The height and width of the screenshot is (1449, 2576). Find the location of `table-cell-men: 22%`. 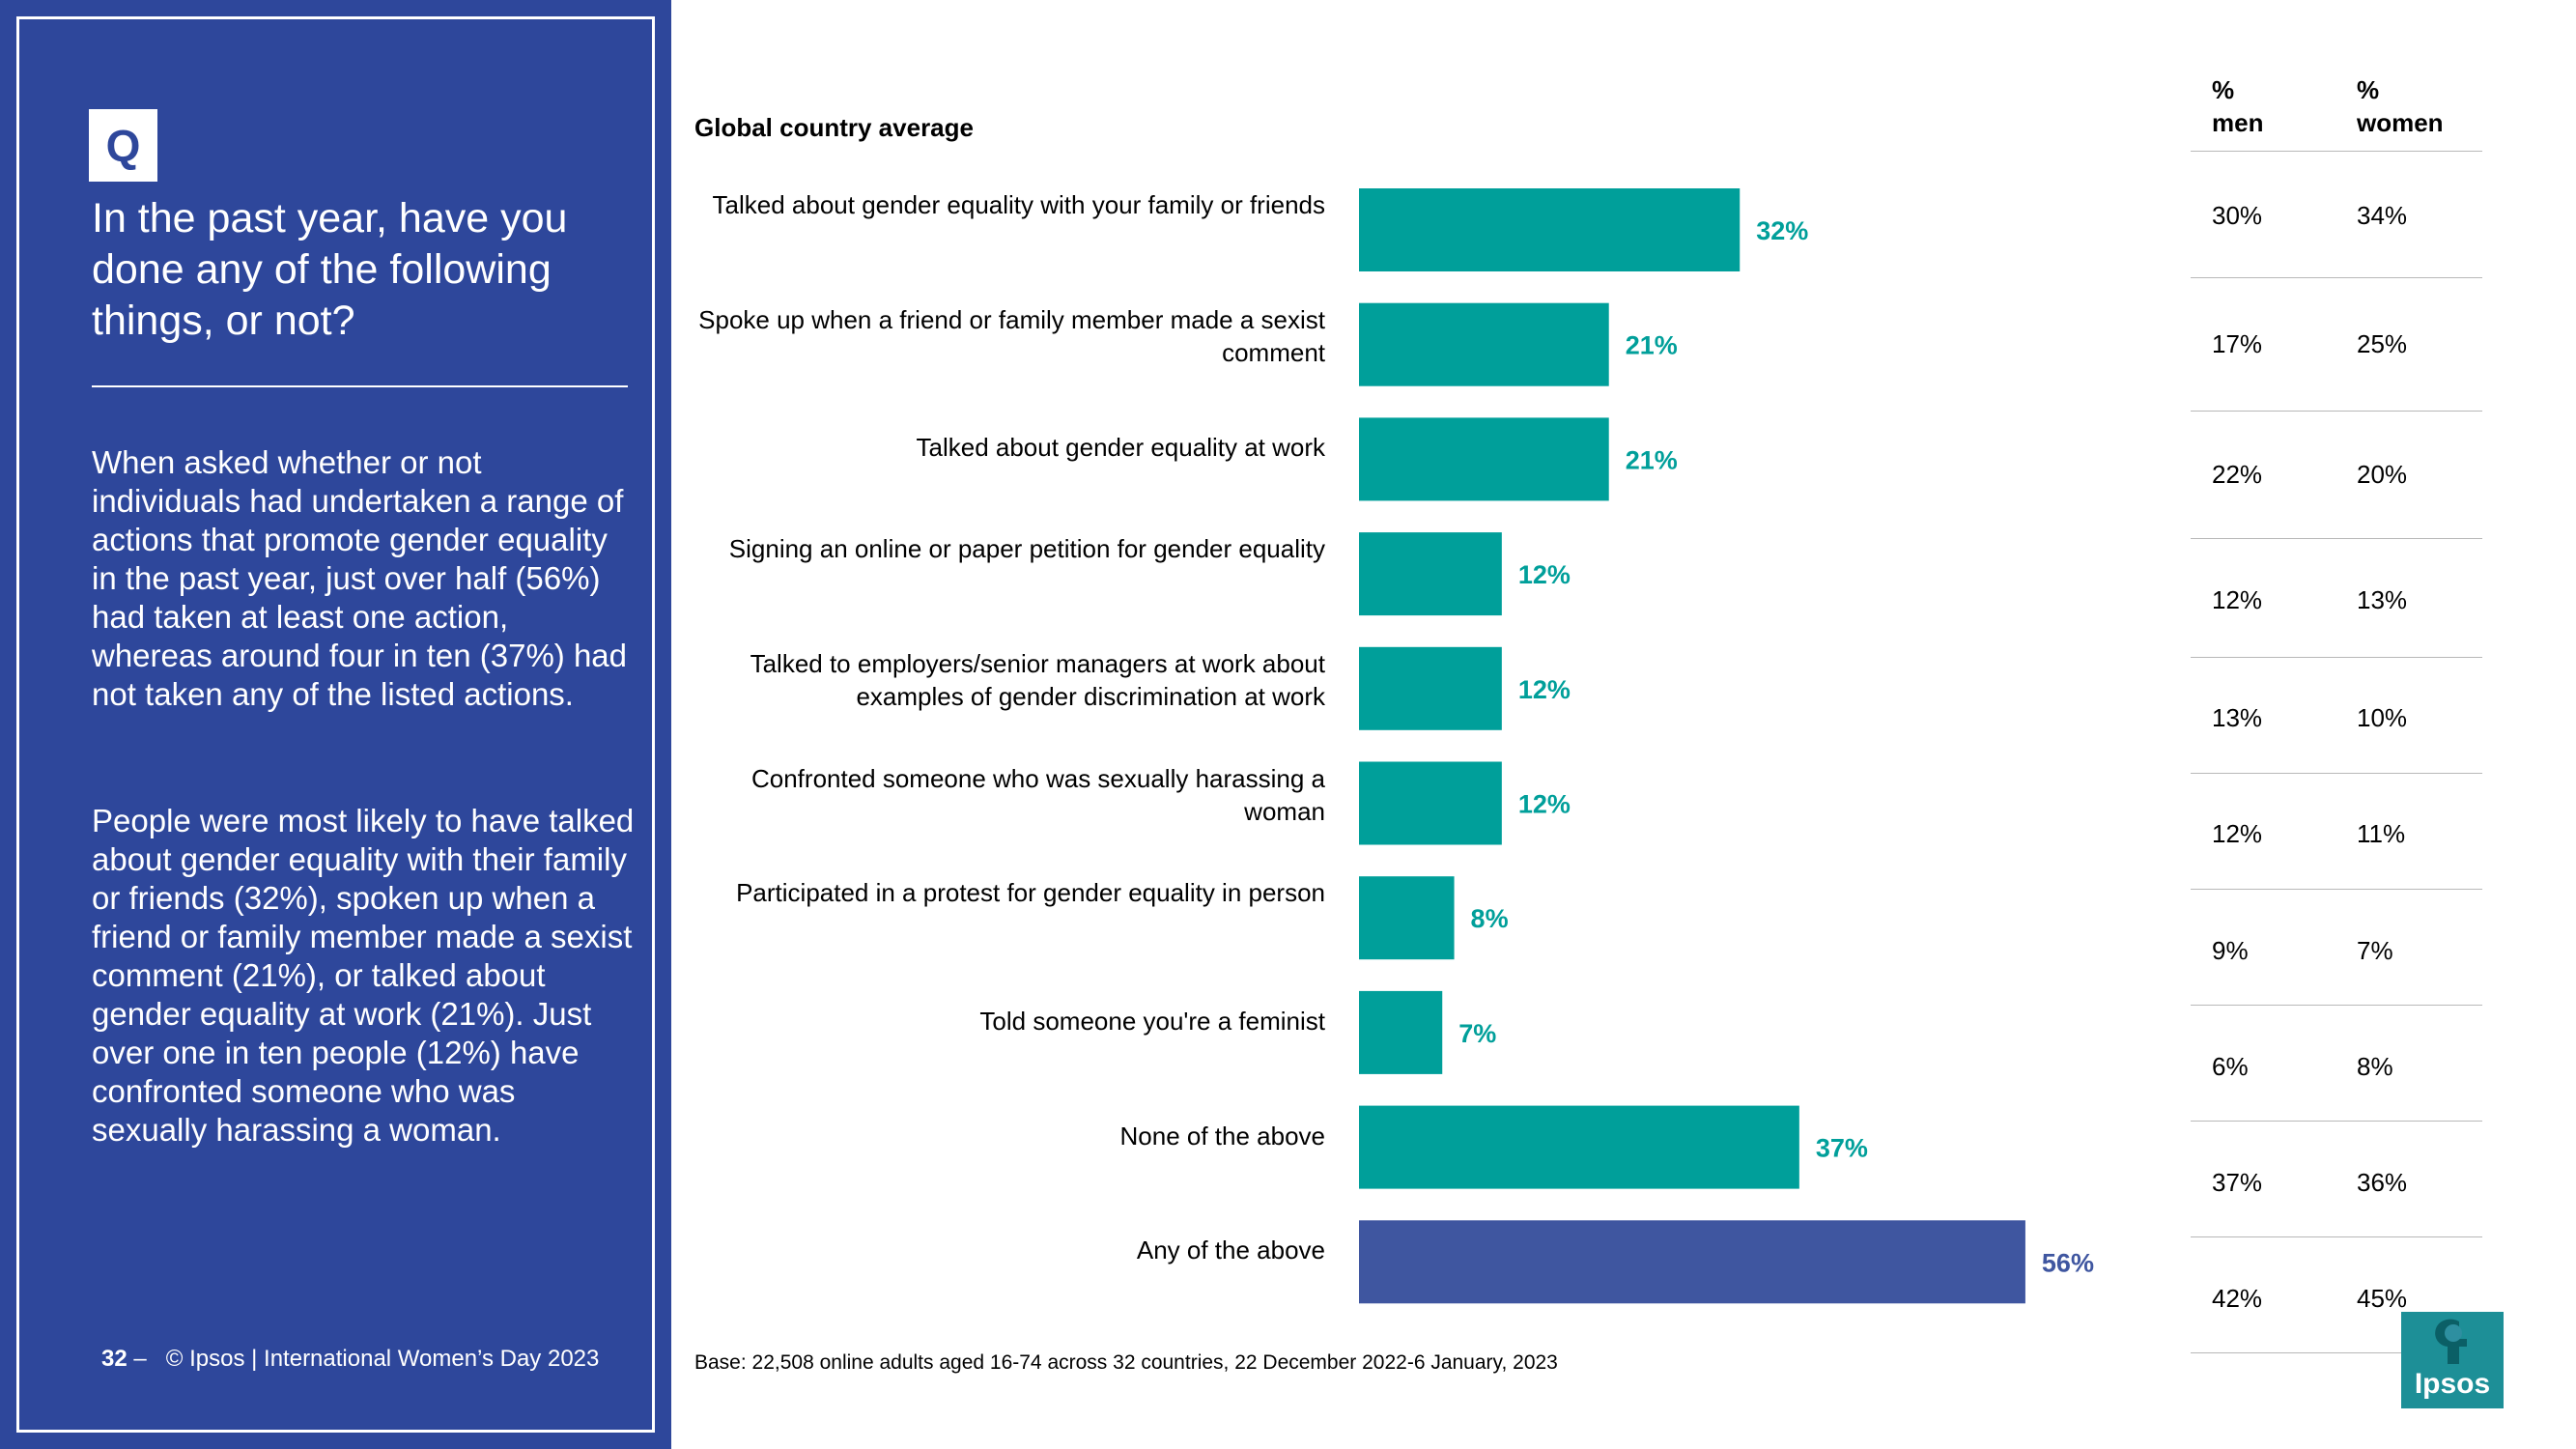

table-cell-men: 22% is located at coordinates (2237, 474).